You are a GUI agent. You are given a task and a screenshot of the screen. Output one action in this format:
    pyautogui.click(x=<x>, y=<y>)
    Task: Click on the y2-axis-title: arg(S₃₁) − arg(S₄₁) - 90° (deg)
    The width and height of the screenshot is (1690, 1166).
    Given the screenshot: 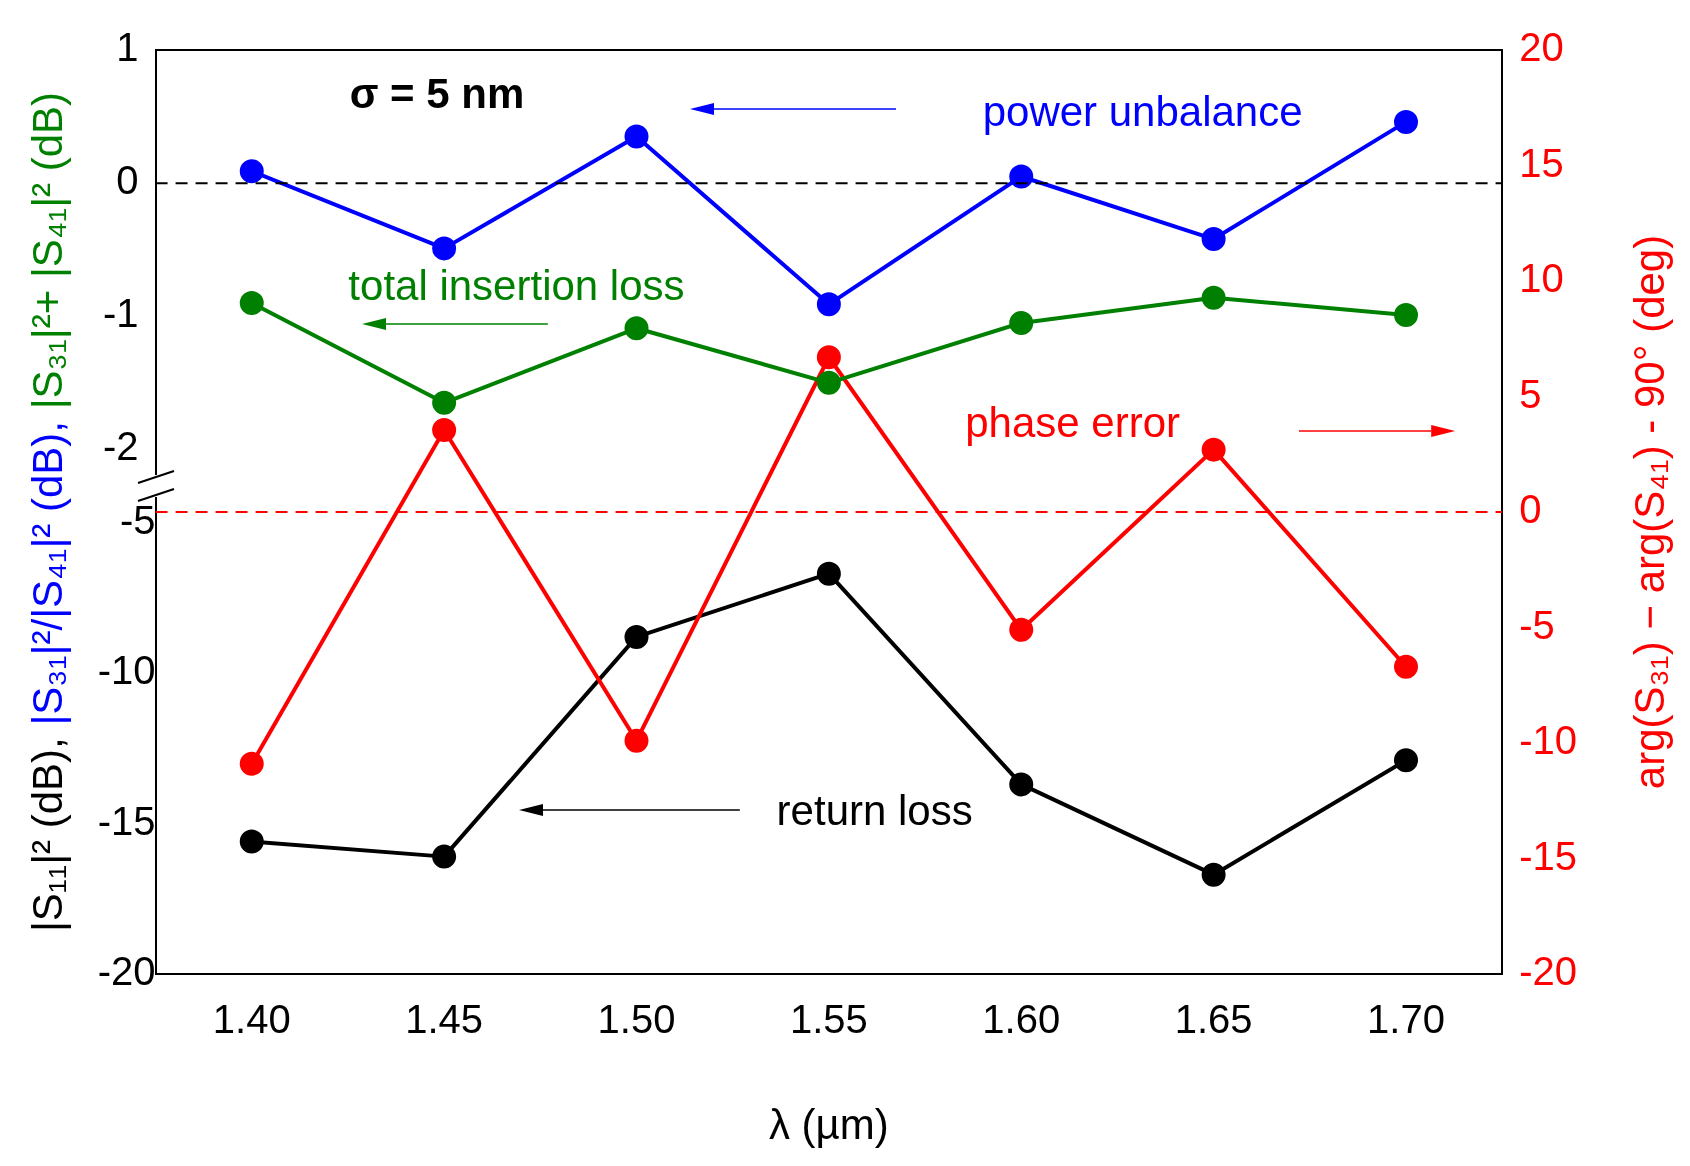 What is the action you would take?
    pyautogui.click(x=1650, y=512)
    